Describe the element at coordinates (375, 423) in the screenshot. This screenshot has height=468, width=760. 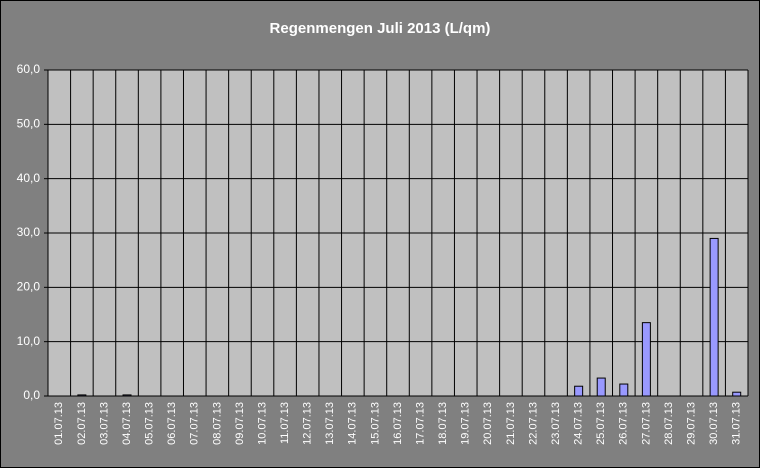
I see `x-tick-label: 15.07.13` at that location.